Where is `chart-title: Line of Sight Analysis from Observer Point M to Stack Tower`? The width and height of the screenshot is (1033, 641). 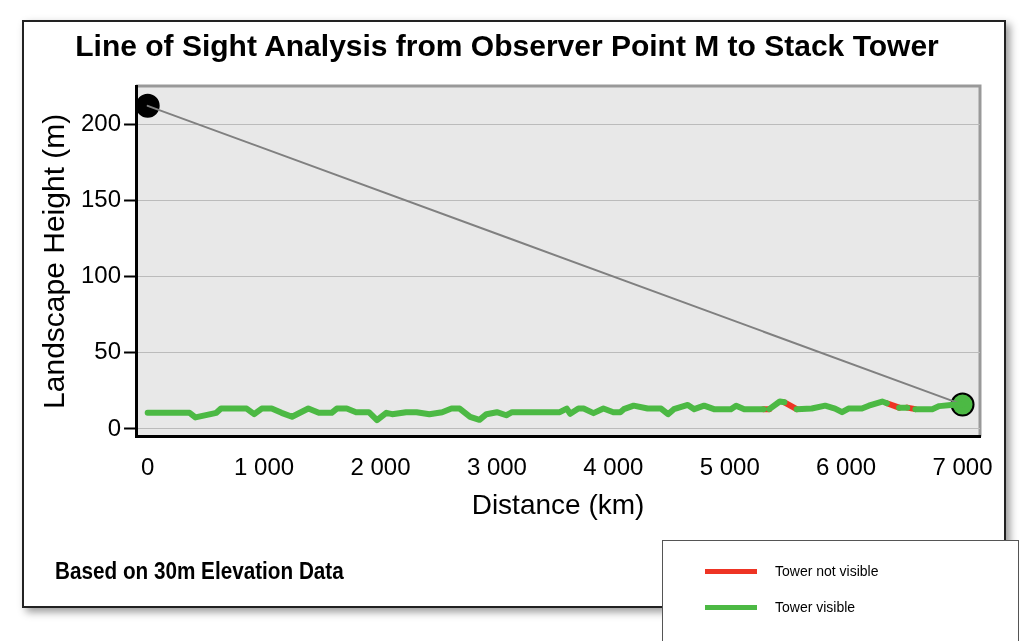 chart-title: Line of Sight Analysis from Observer Point M to Stack Tower is located at coordinates (507, 46).